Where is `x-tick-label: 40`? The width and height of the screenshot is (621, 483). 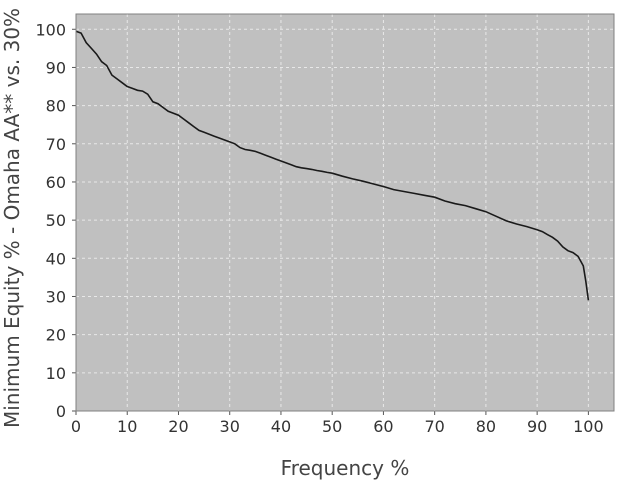
x-tick-label: 40 is located at coordinates (281, 426).